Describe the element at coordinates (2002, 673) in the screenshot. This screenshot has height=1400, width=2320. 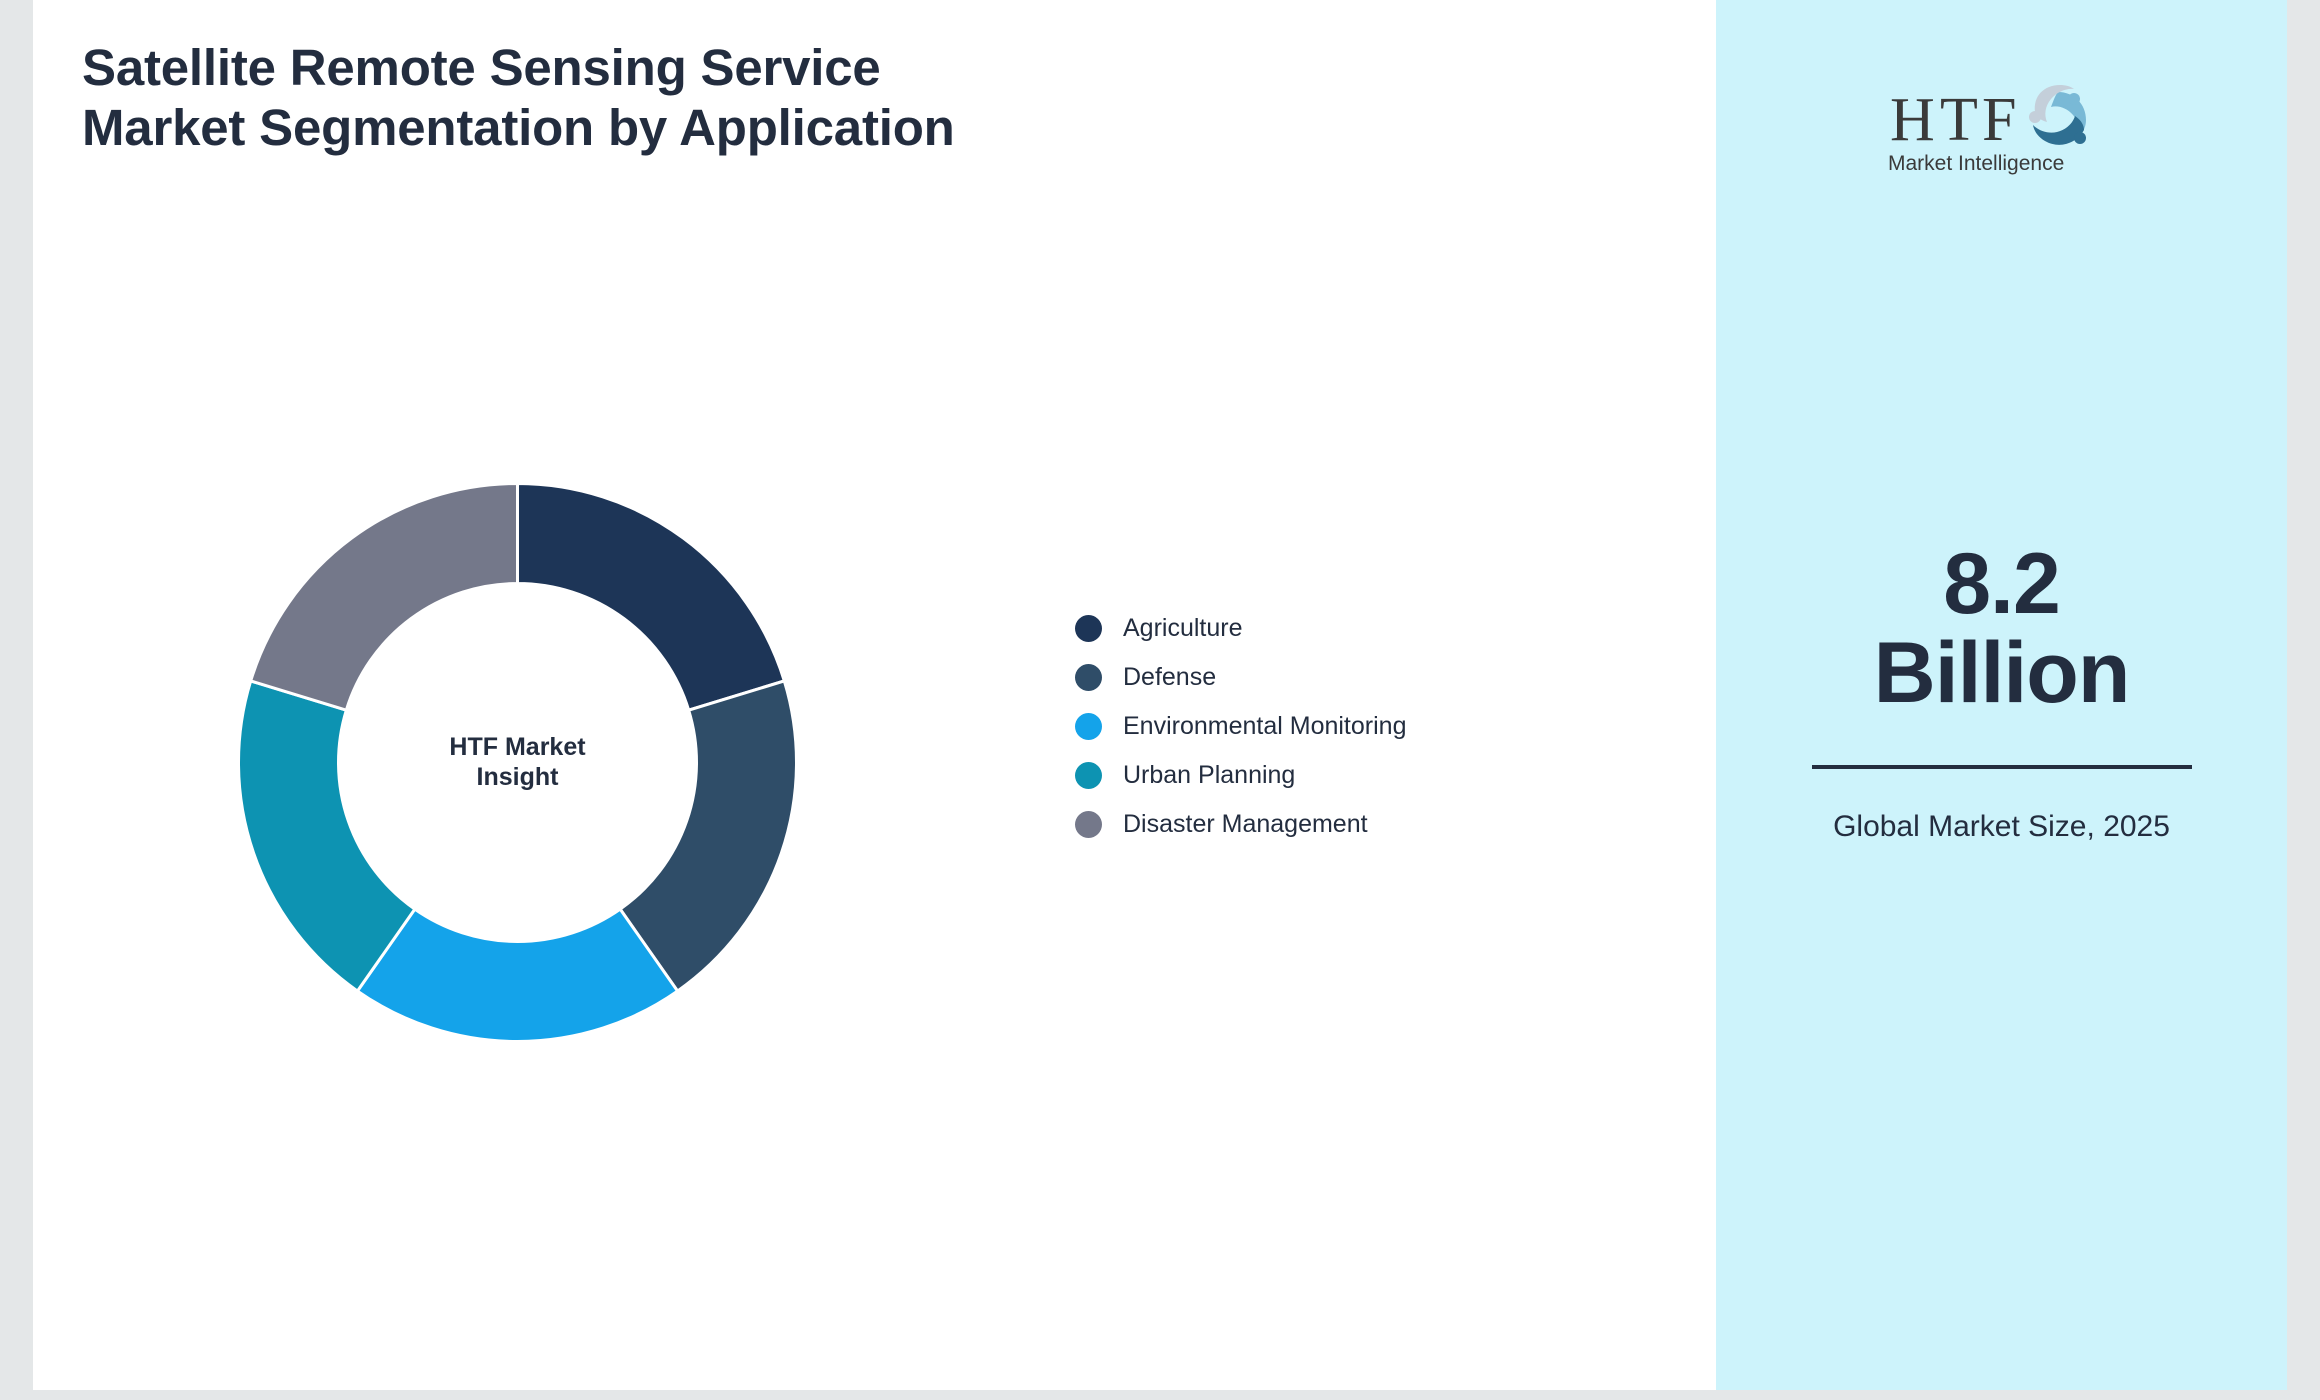
I see `stat-value-line2: Billion` at that location.